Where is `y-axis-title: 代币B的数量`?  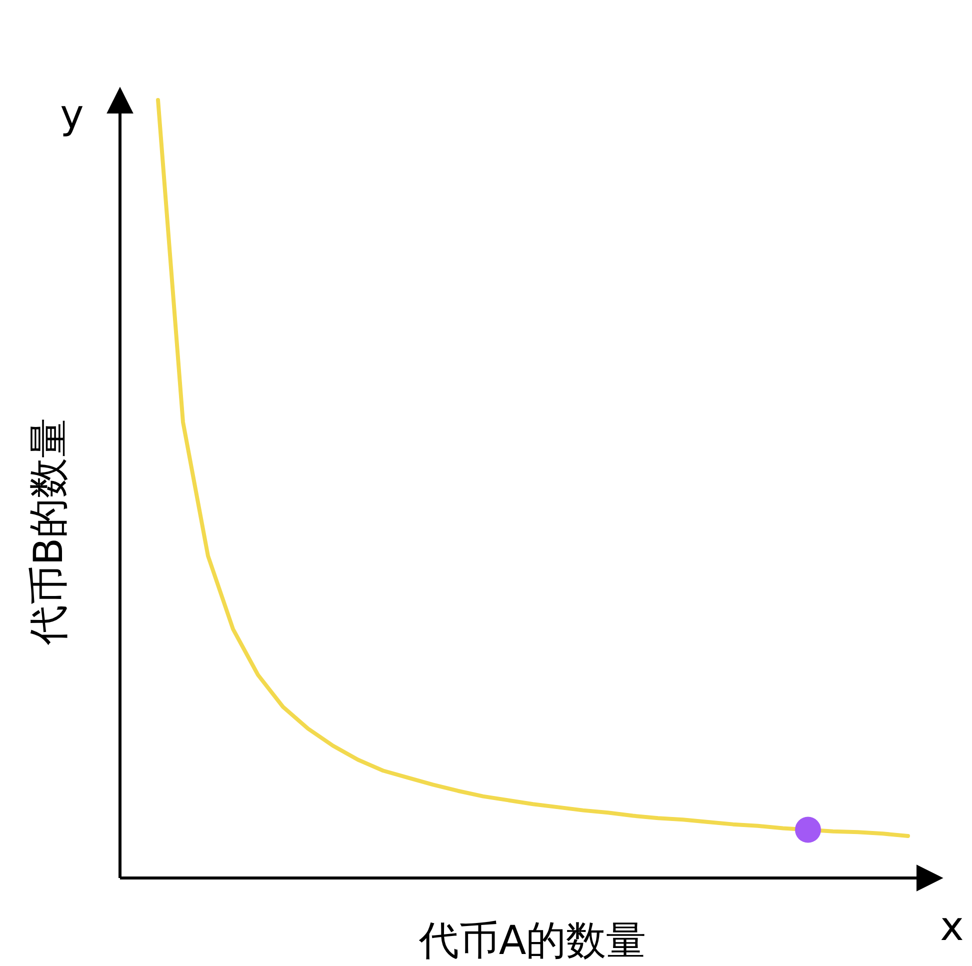
y-axis-title: 代币B的数量 is located at coordinates (49, 532).